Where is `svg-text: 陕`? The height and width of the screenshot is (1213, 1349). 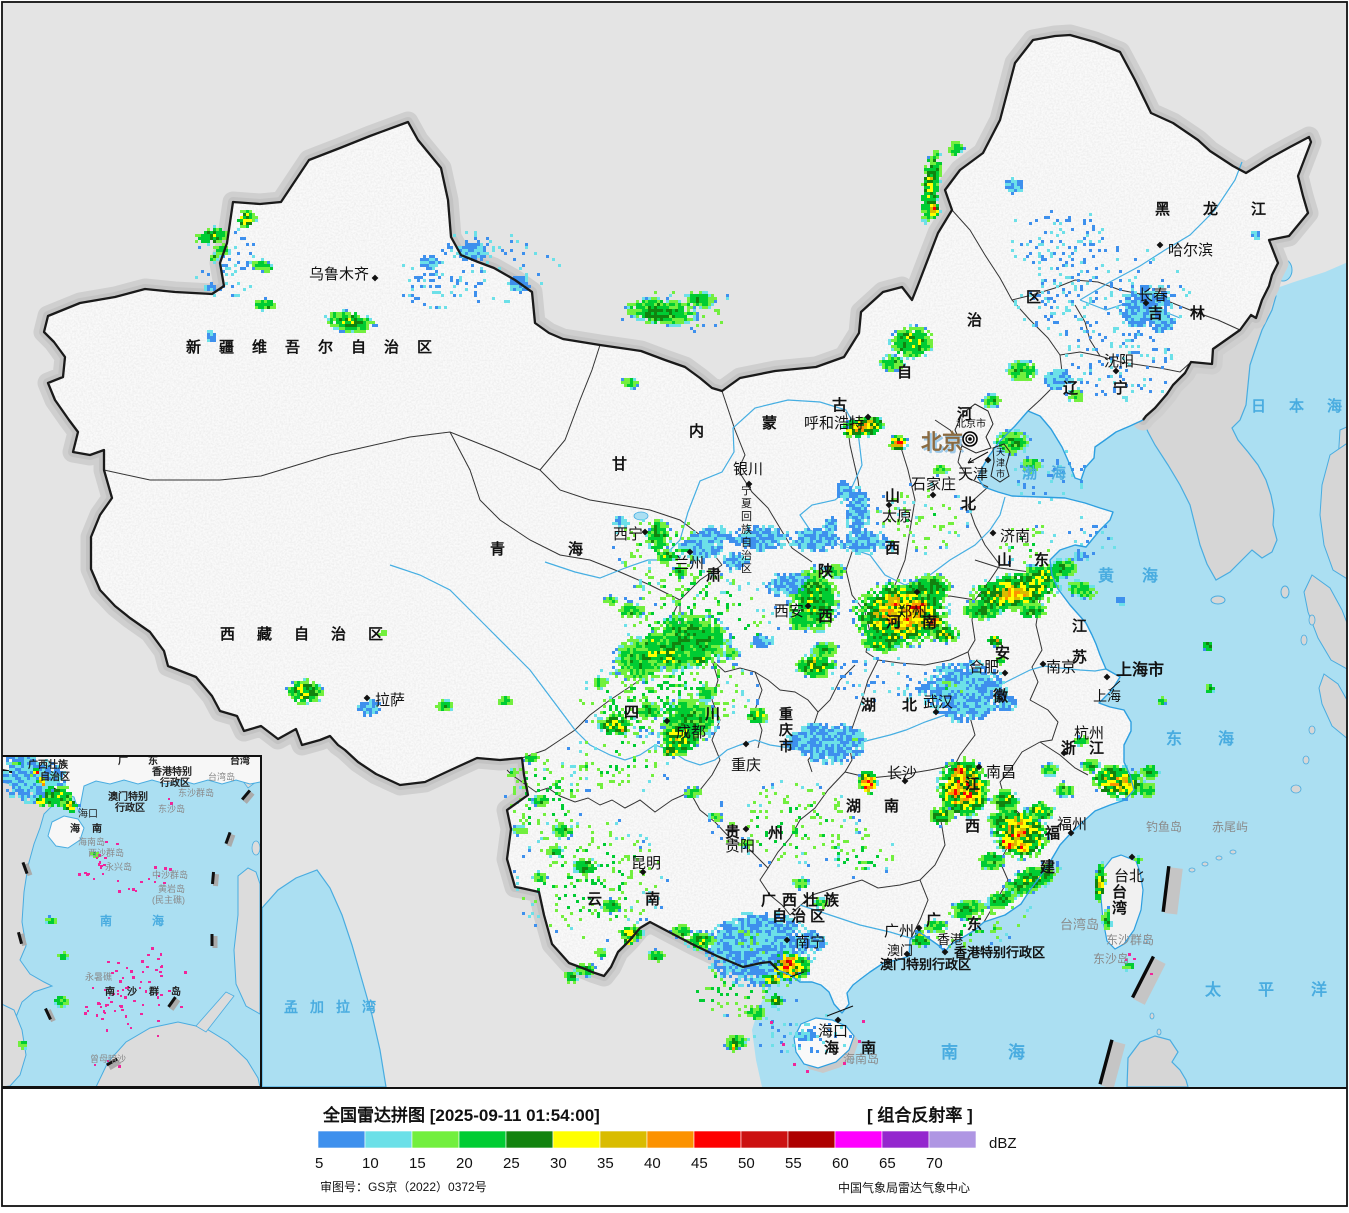 svg-text: 陕 is located at coordinates (825, 571).